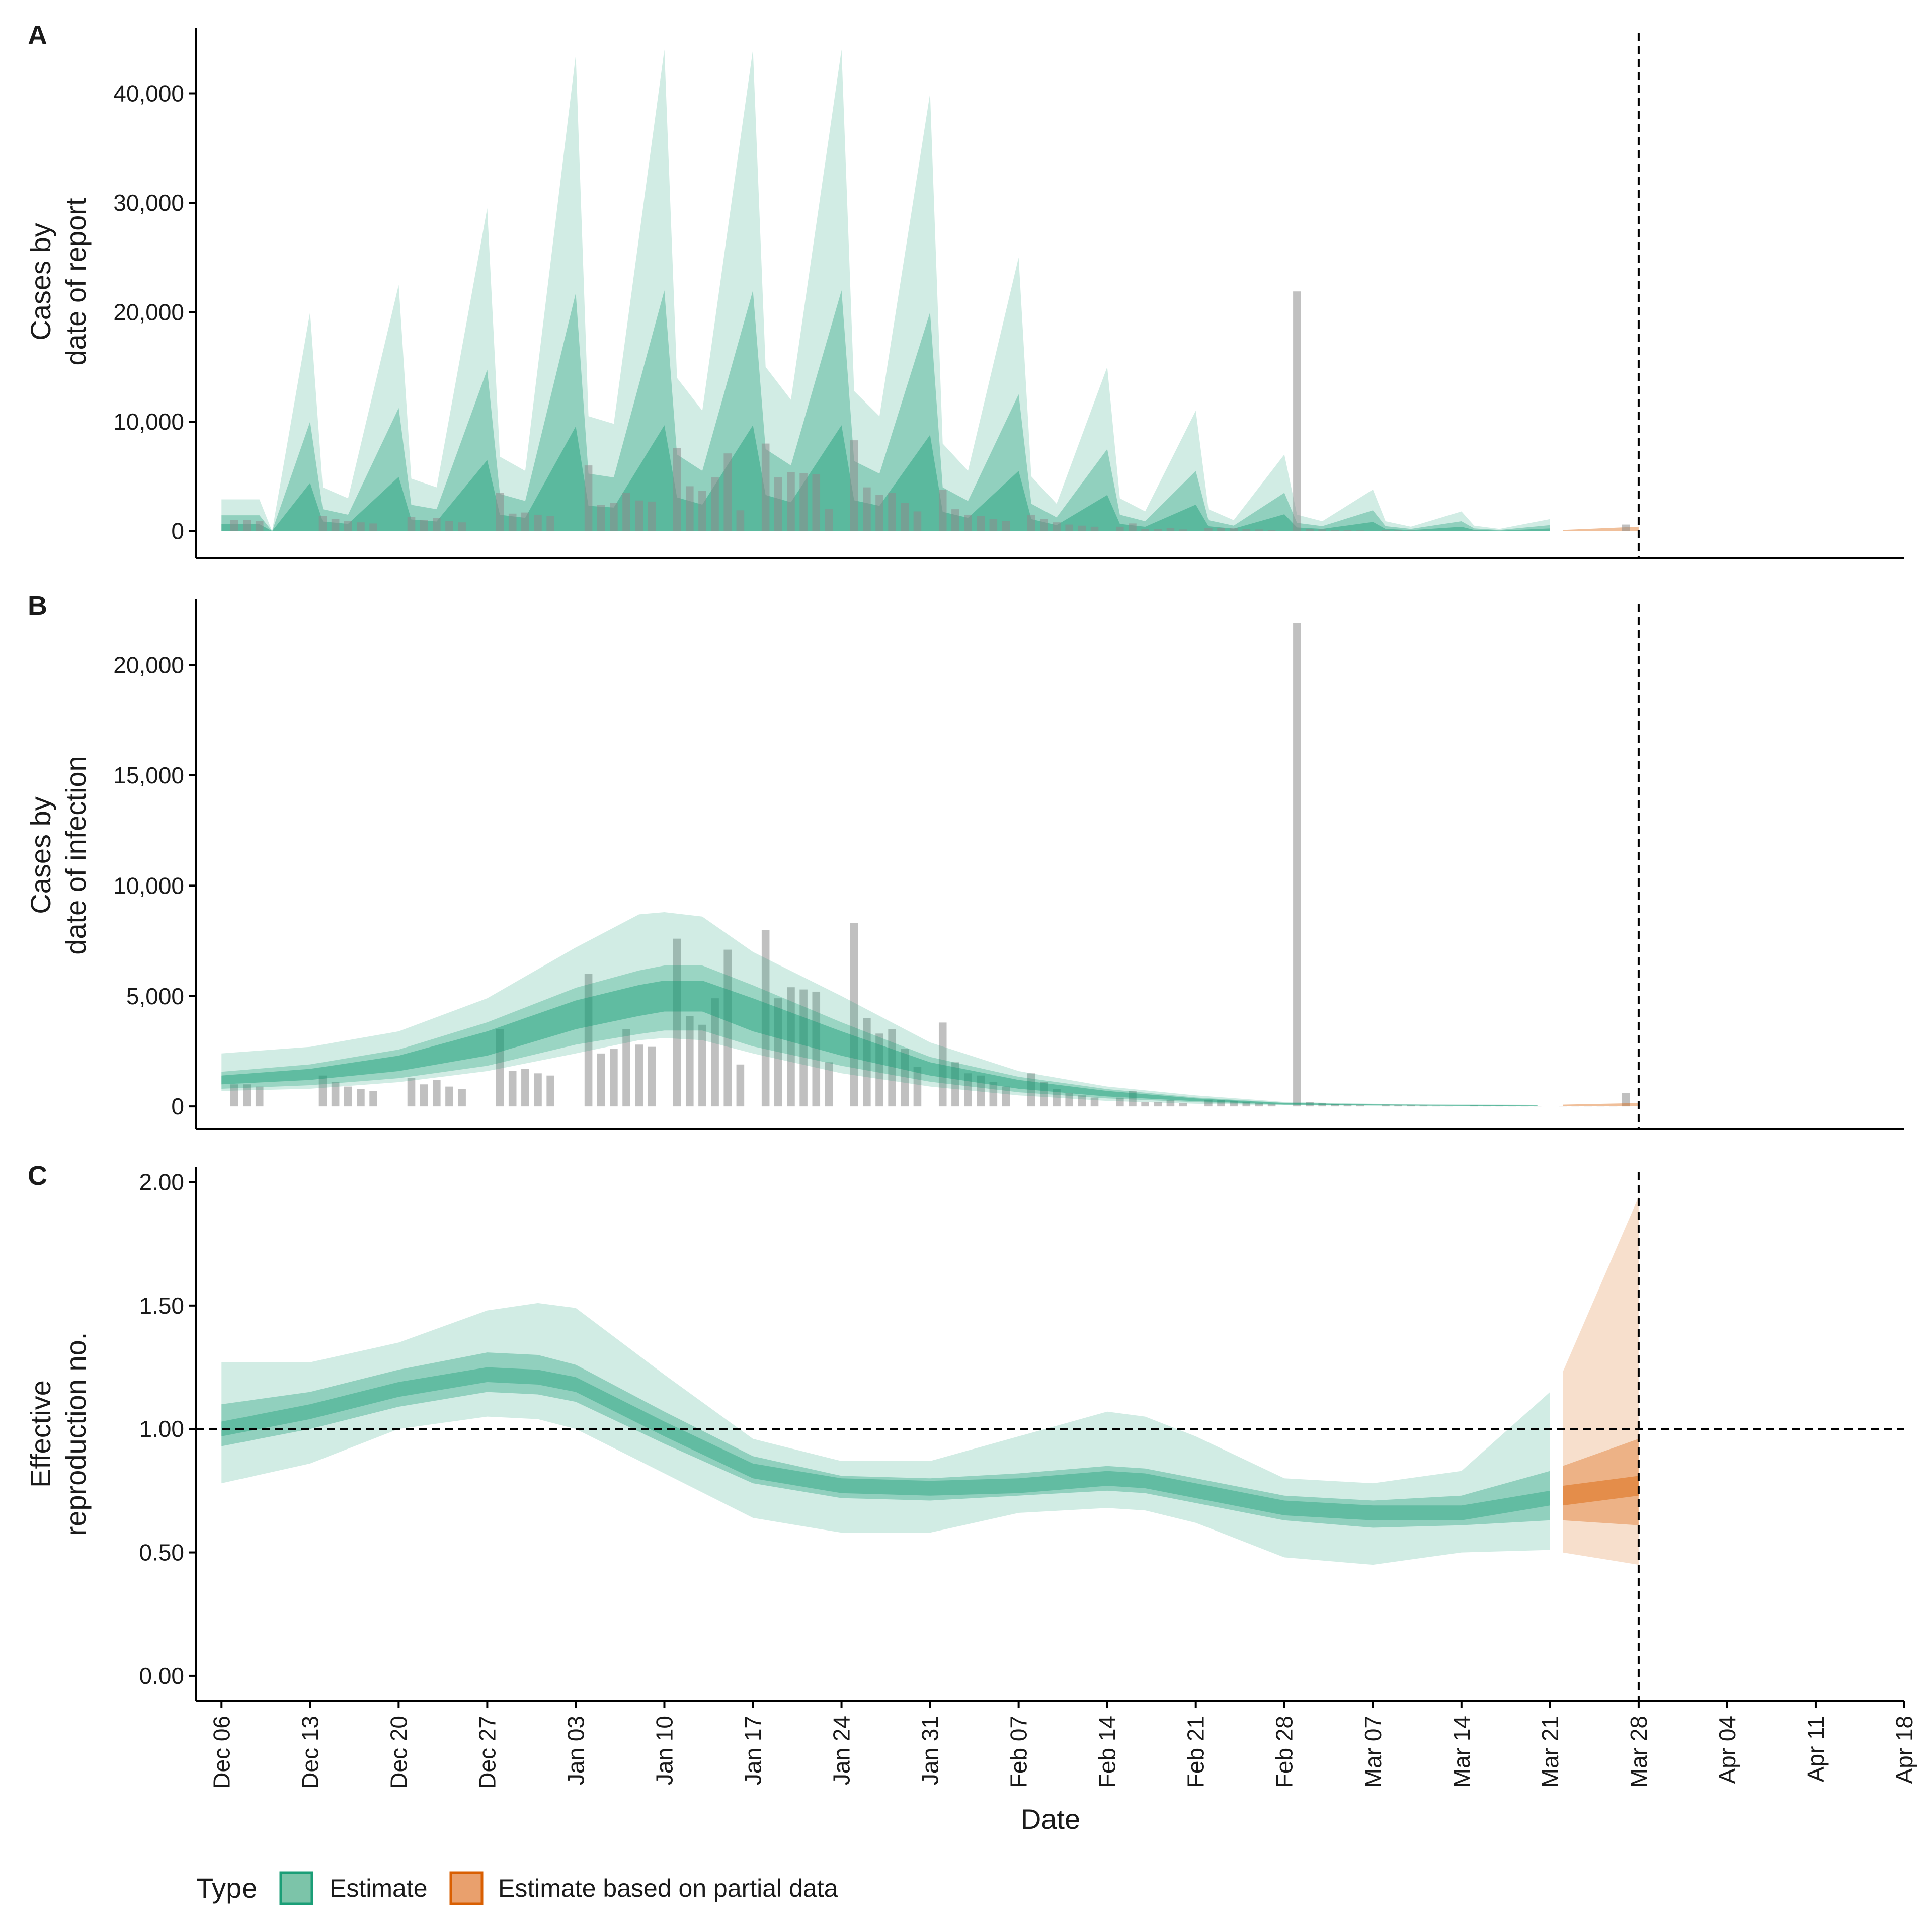  I want to click on y-tick-label: 2.00, so click(161, 1182).